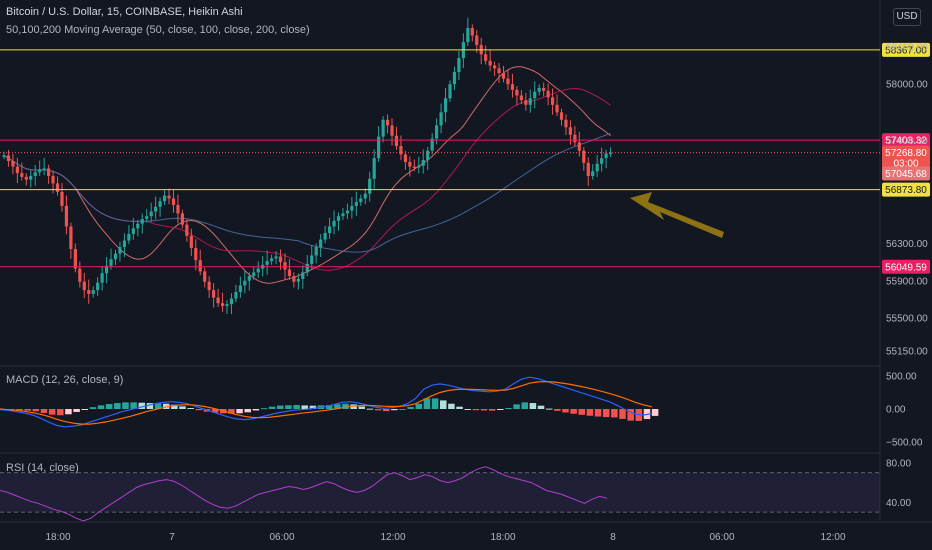 The height and width of the screenshot is (550, 932). Describe the element at coordinates (906, 153) in the screenshot. I see `last-price-label: 57268.80` at that location.